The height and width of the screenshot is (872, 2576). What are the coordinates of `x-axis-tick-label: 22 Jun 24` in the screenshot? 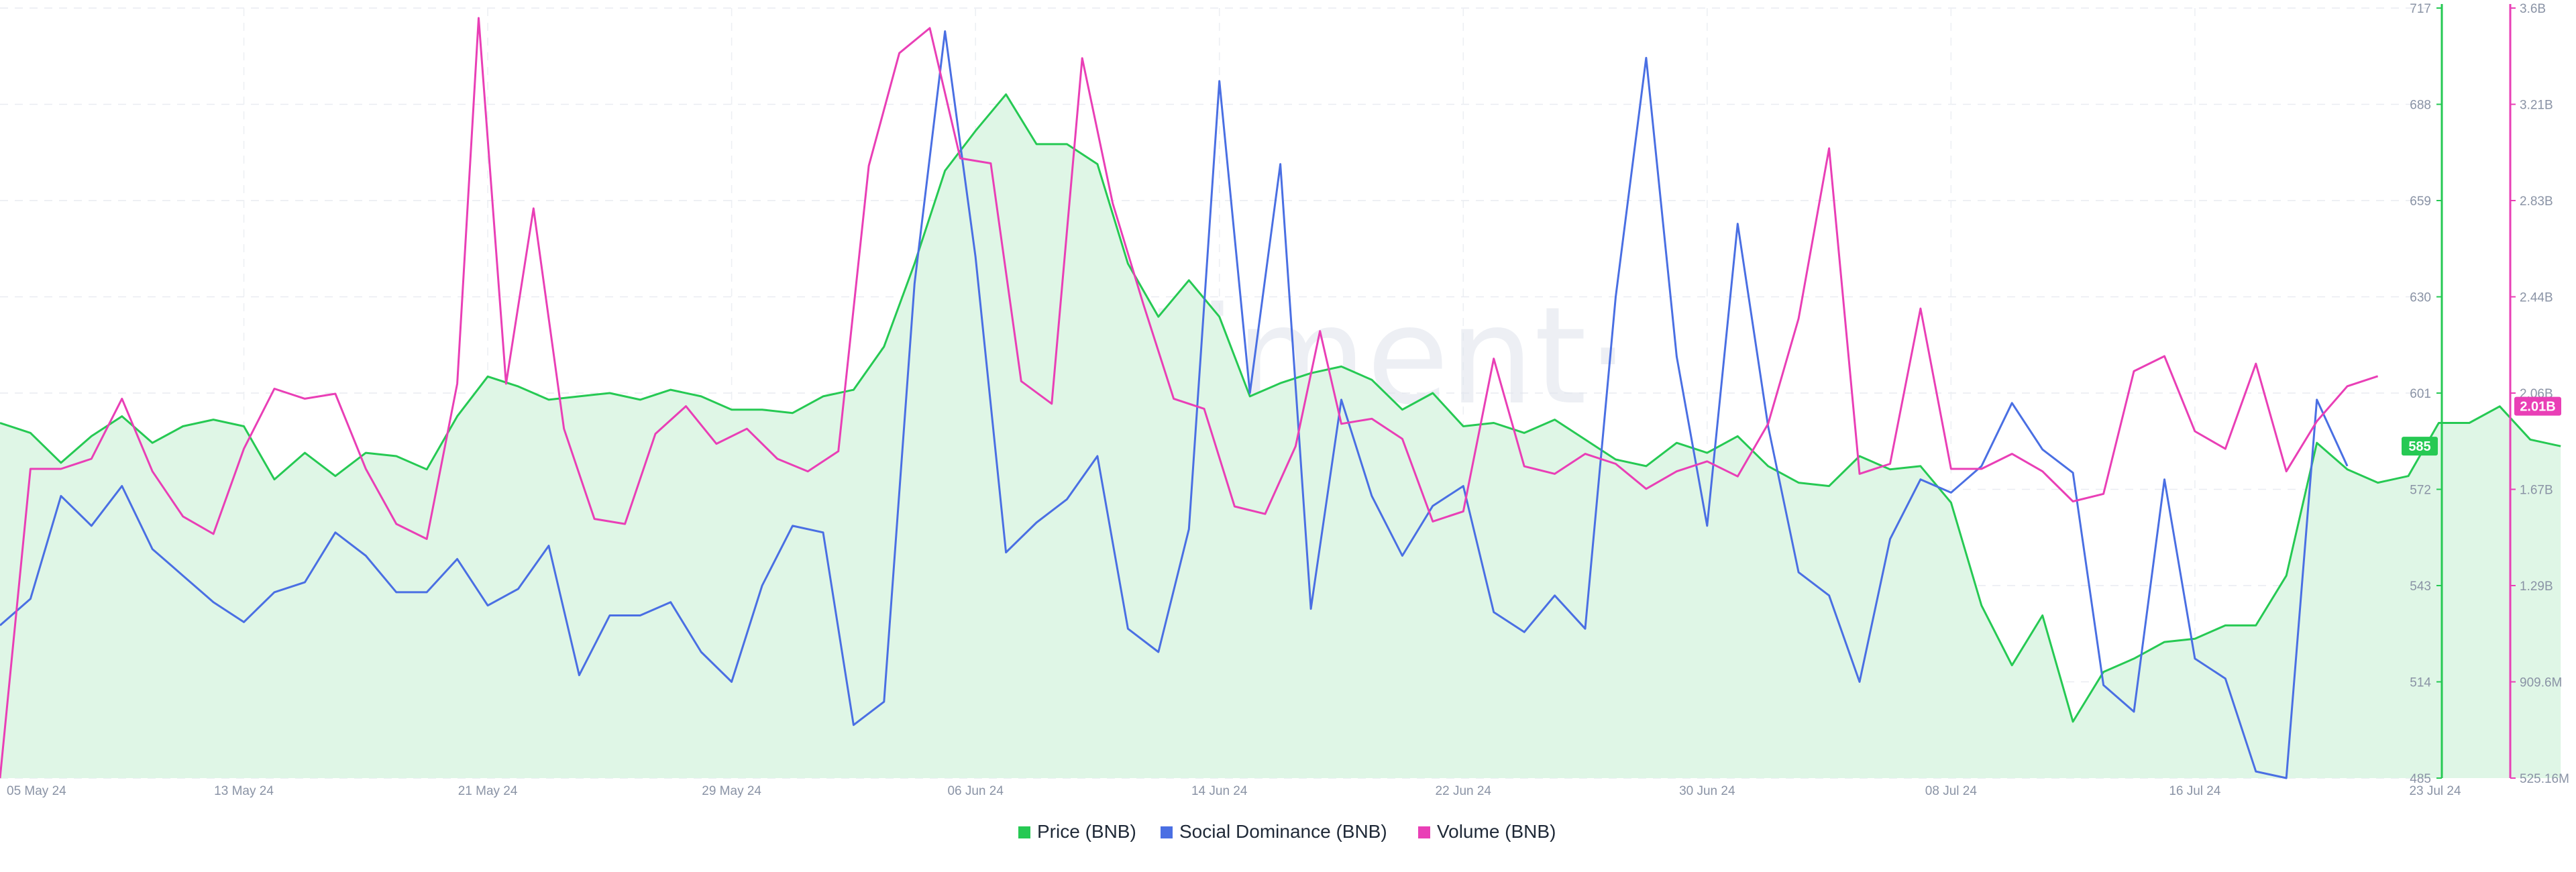 It's located at (1464, 791).